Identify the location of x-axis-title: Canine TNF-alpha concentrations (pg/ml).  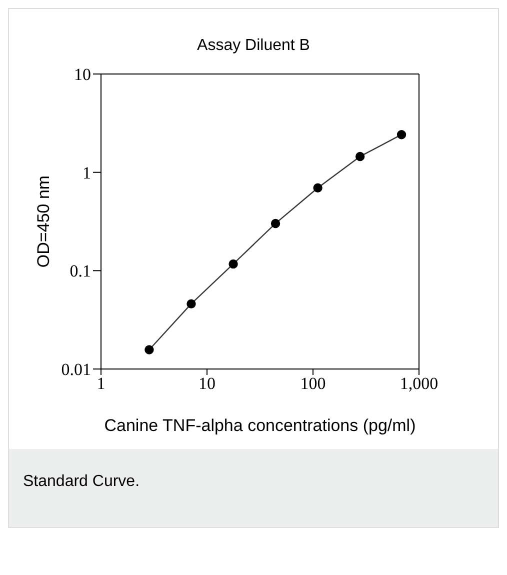
(260, 425).